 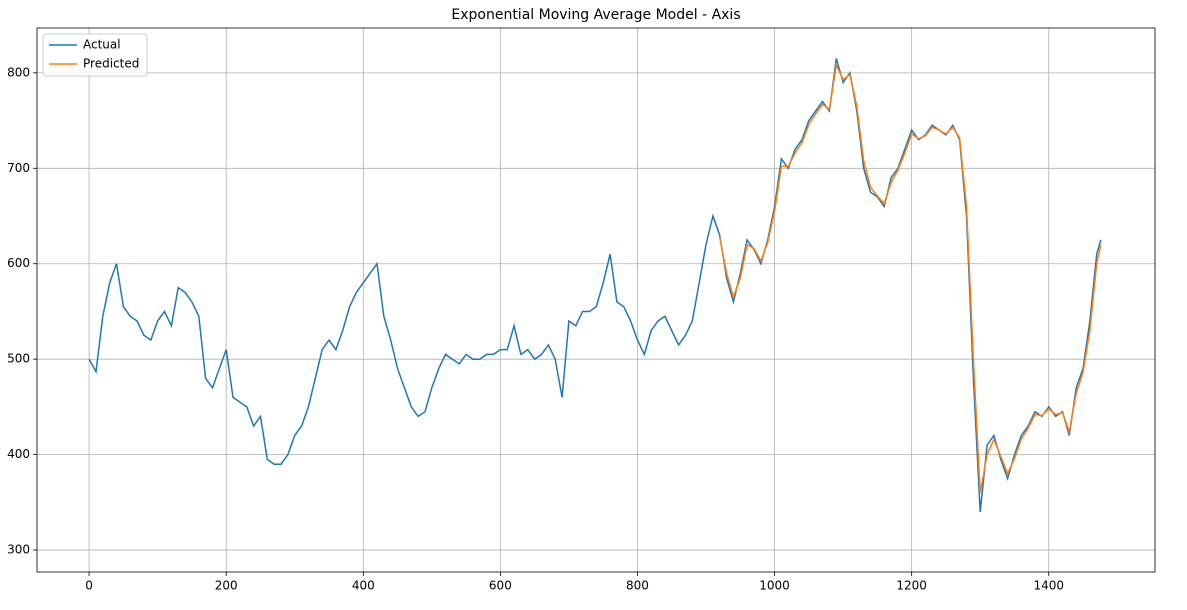 What do you see at coordinates (911, 586) in the screenshot?
I see `x-tick-label: 1200` at bounding box center [911, 586].